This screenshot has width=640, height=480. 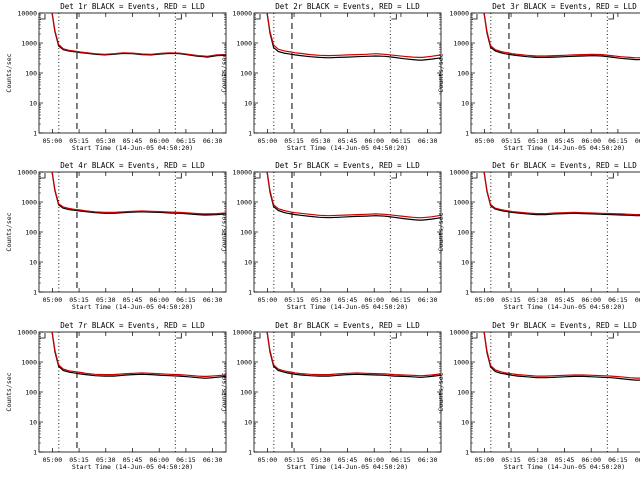 I want to click on chart-title: Det 8r BLACK = Events, RED = LLD, so click(x=347, y=325).